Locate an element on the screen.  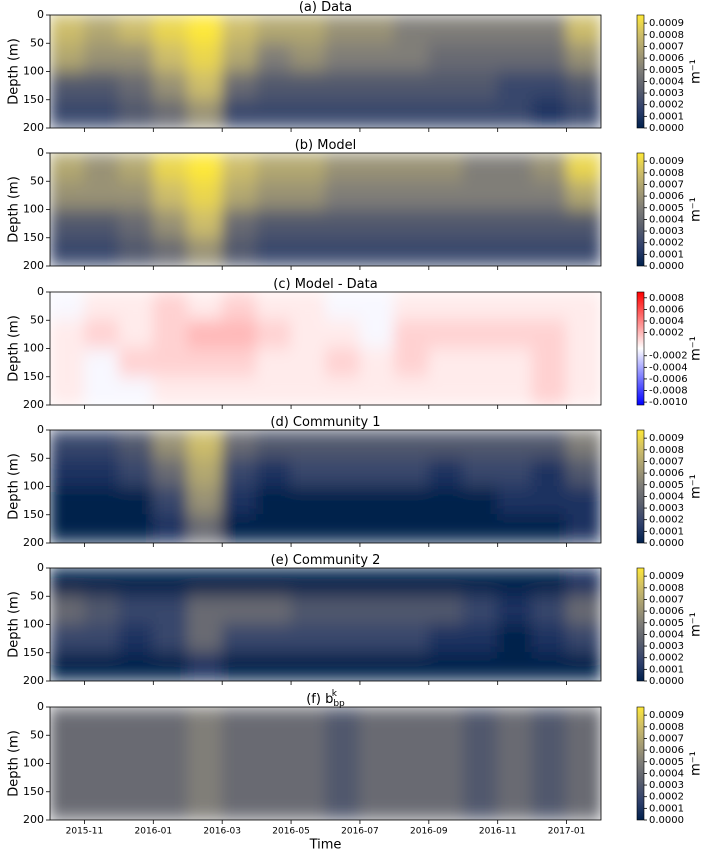
title-sup: k is located at coordinates (335, 694).